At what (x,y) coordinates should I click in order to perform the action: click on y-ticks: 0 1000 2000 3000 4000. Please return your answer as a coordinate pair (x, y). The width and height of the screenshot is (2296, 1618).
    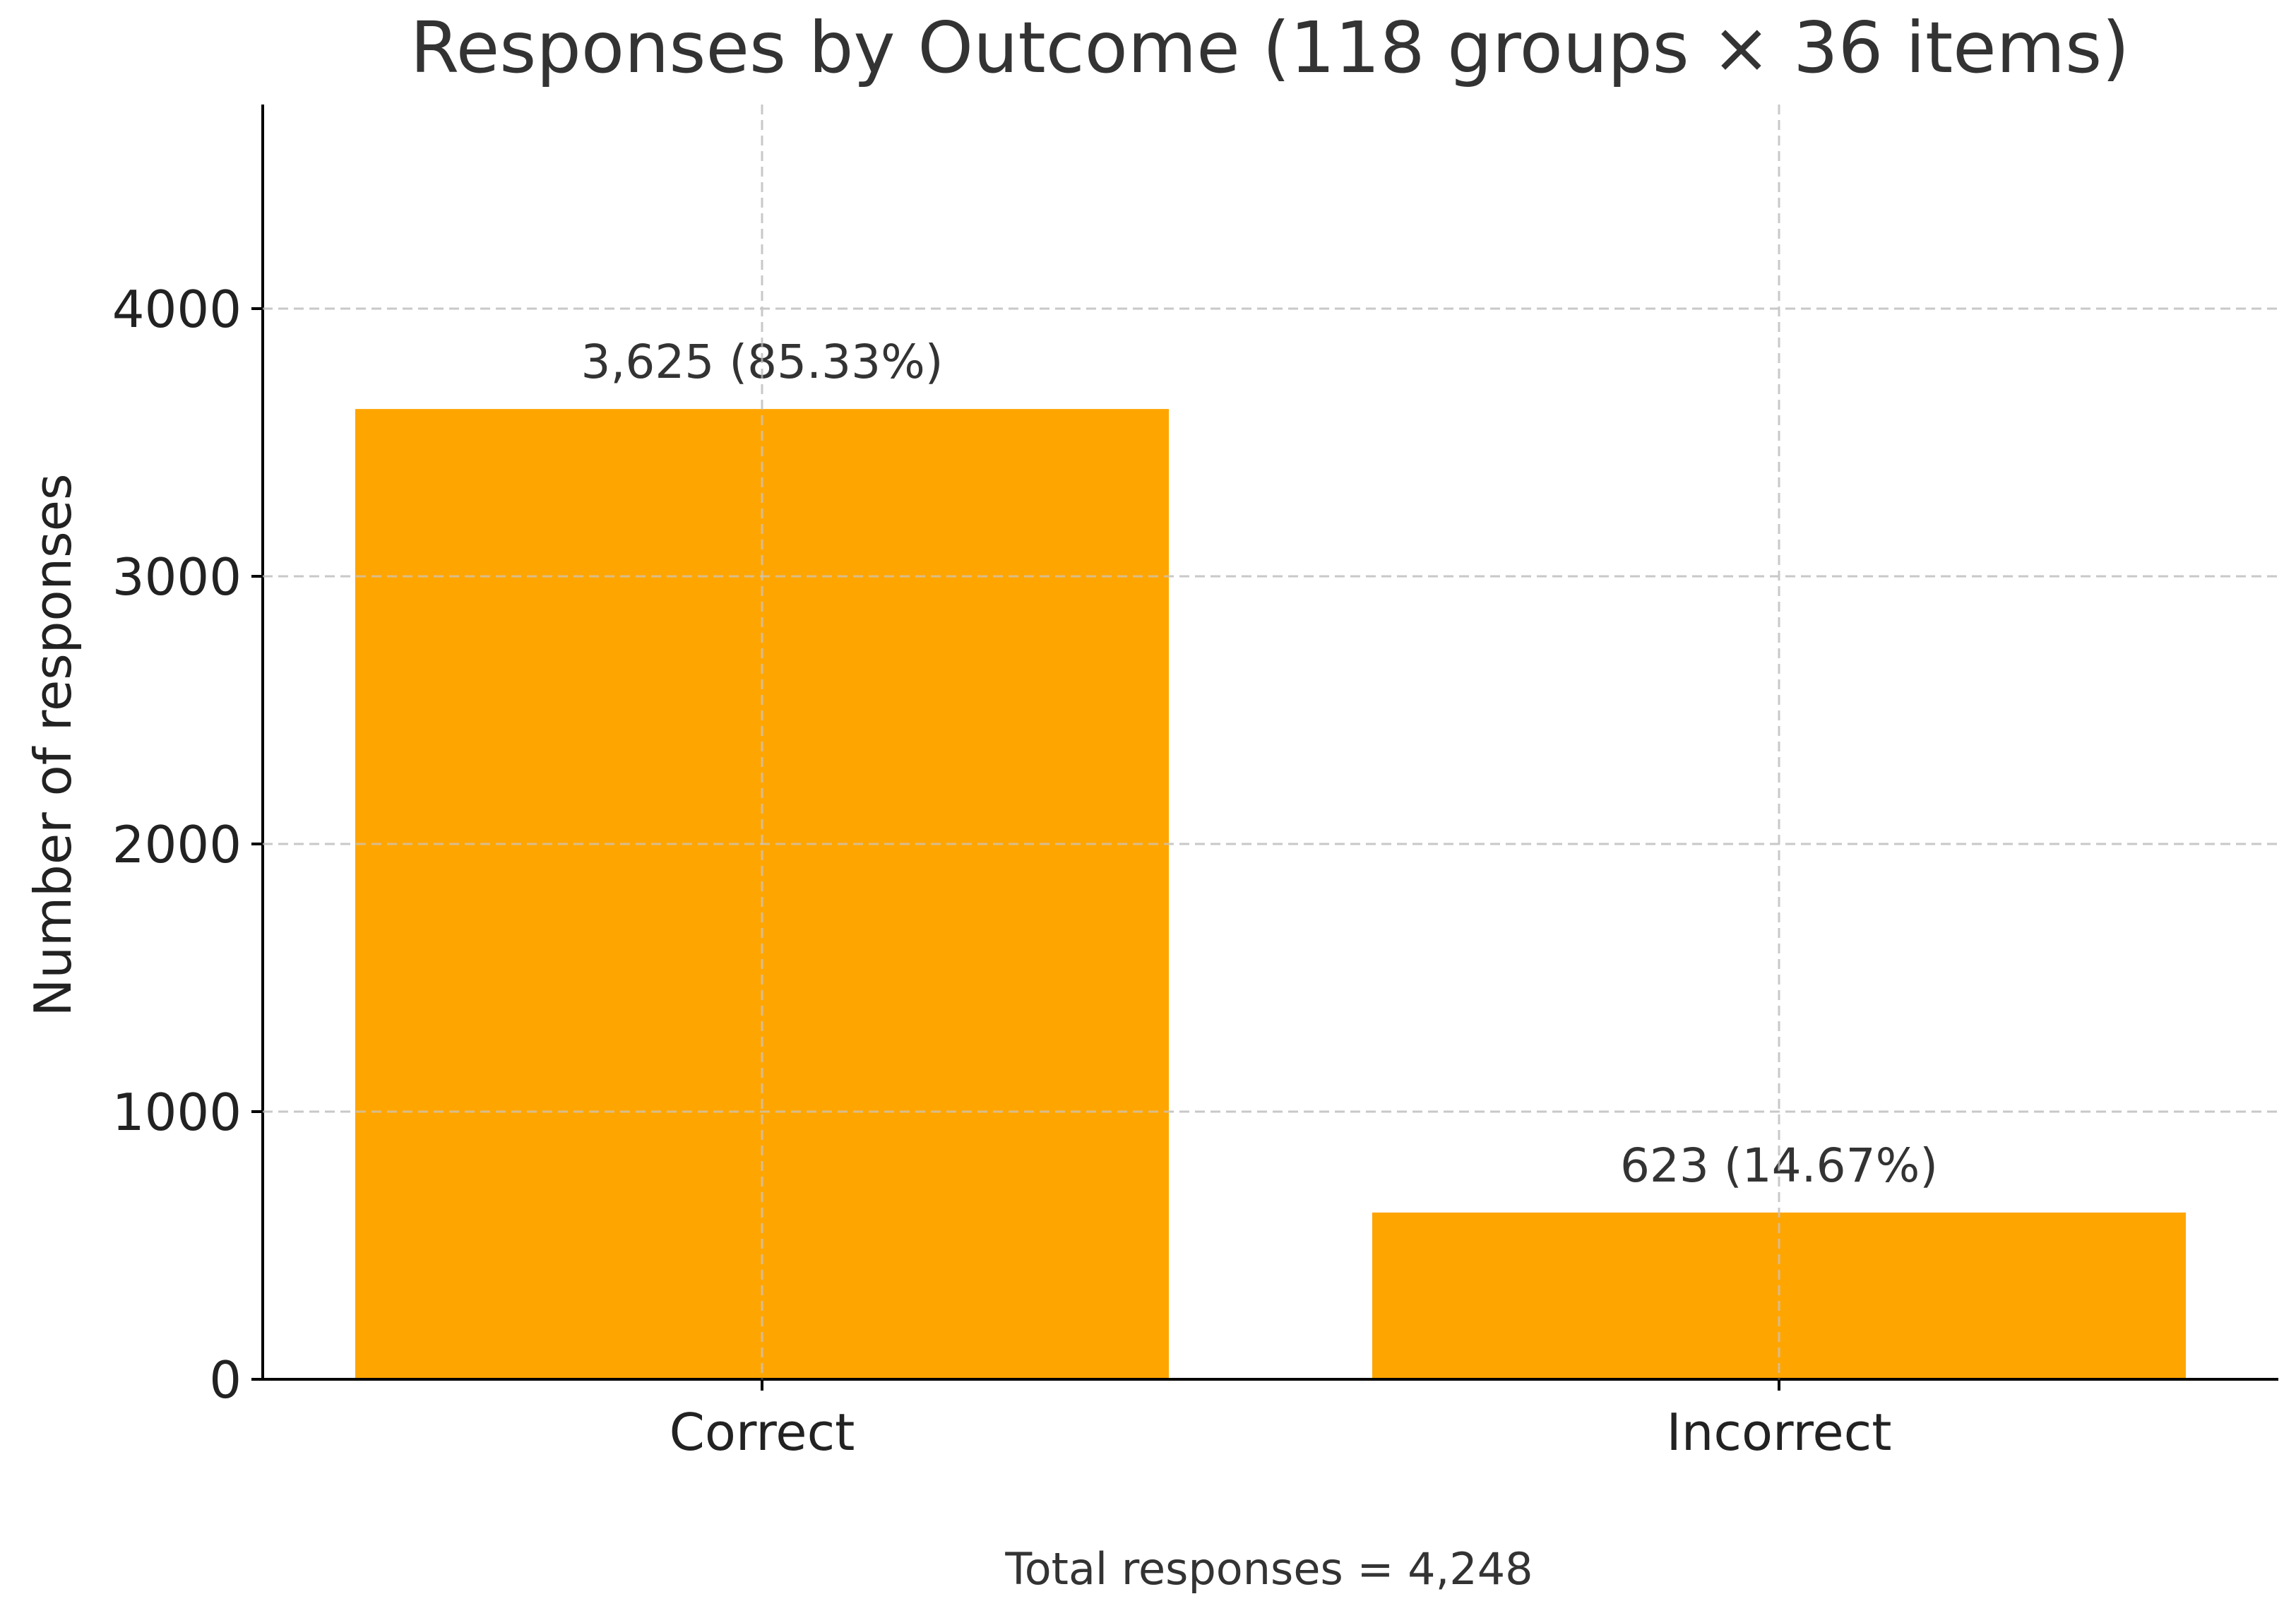
    Looking at the image, I should click on (187, 845).